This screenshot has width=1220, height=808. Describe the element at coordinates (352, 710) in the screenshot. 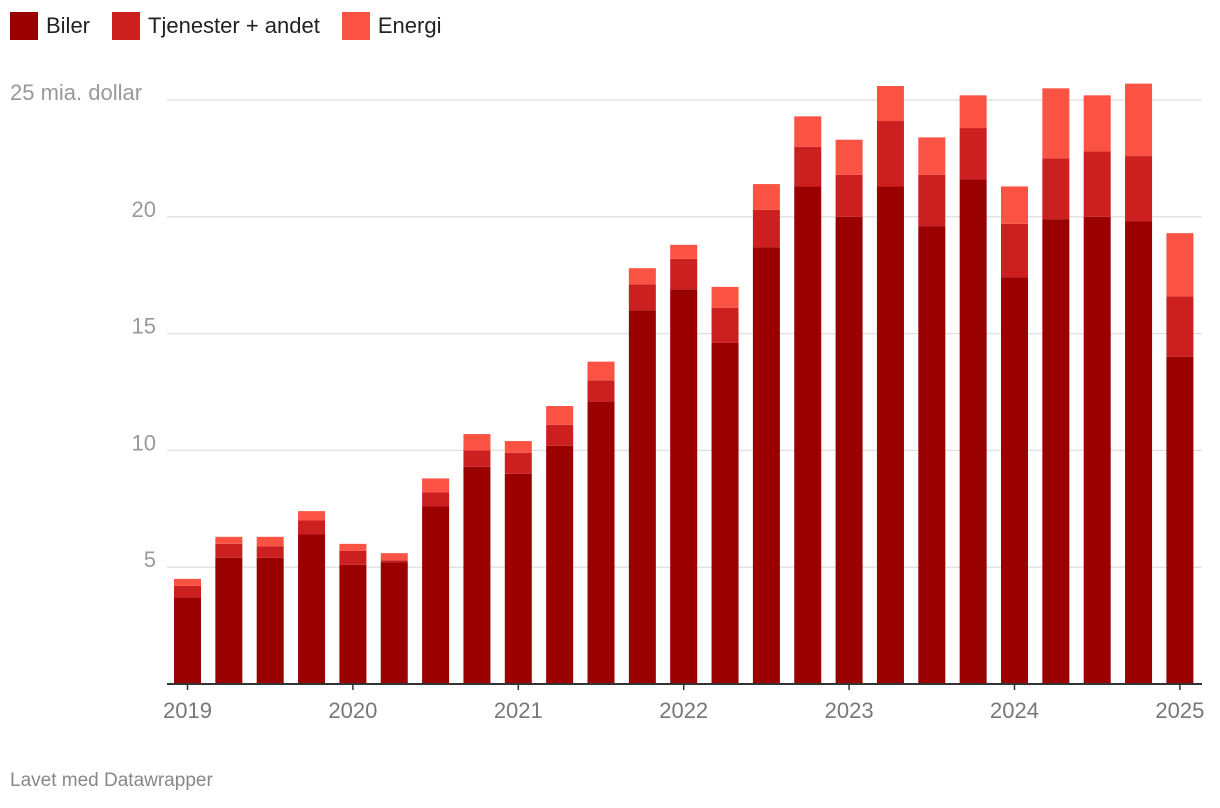

I see `x-tick-label: 2020` at that location.